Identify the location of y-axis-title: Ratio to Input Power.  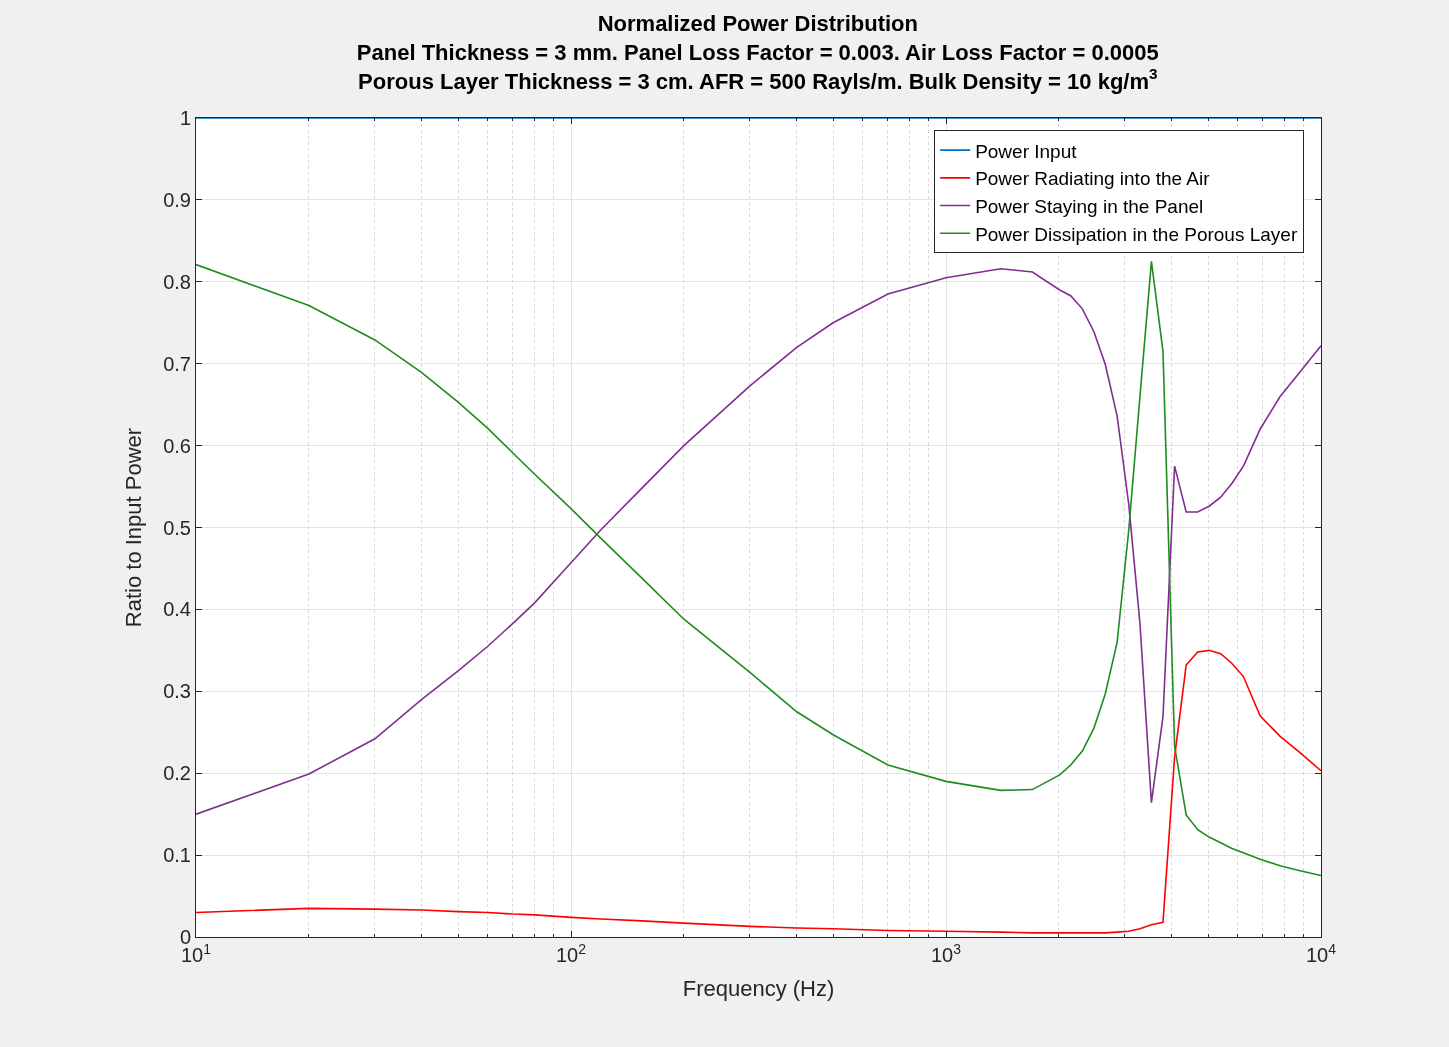
(133, 527).